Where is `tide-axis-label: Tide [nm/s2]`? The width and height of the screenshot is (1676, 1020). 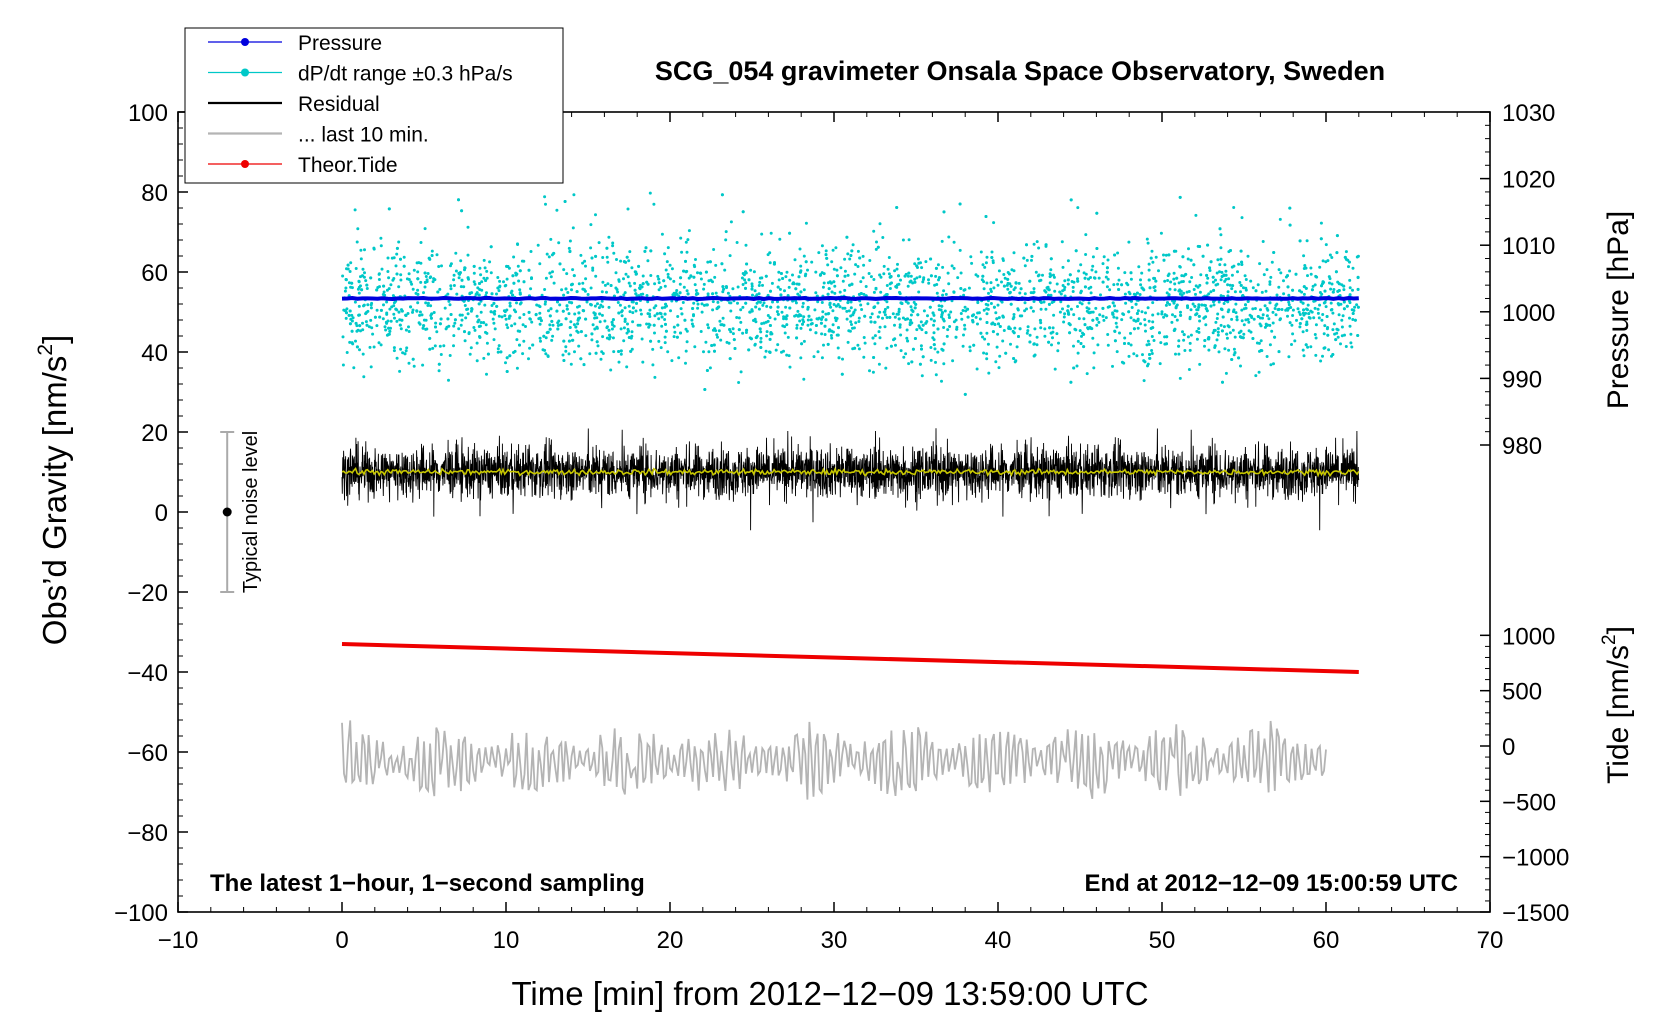 tide-axis-label: Tide [nm/s2] is located at coordinates (1617, 705).